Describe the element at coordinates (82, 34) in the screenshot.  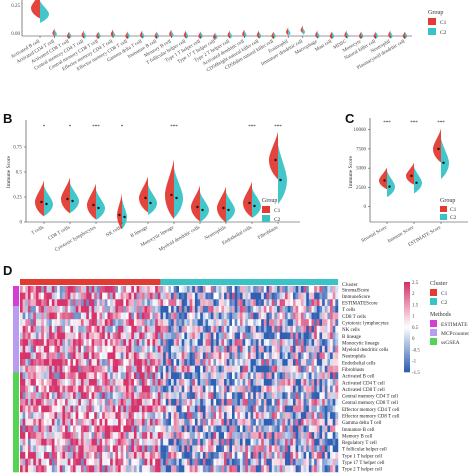
I see `panel-a-violin-c1-central-memory-cd4-t-cell` at that location.